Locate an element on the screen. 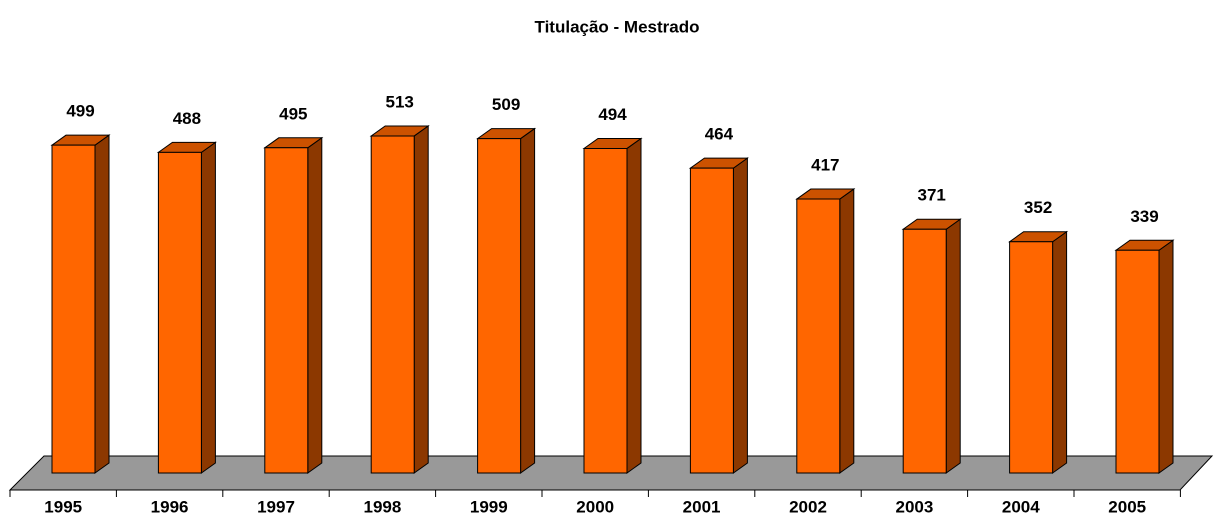  value-label: 417 is located at coordinates (825, 165).